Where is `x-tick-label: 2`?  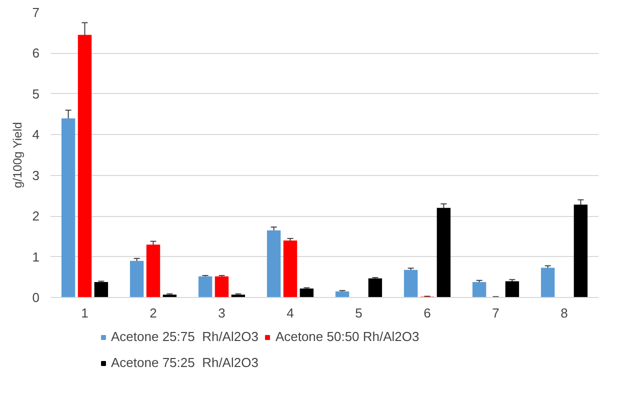
x-tick-label: 2 is located at coordinates (153, 313).